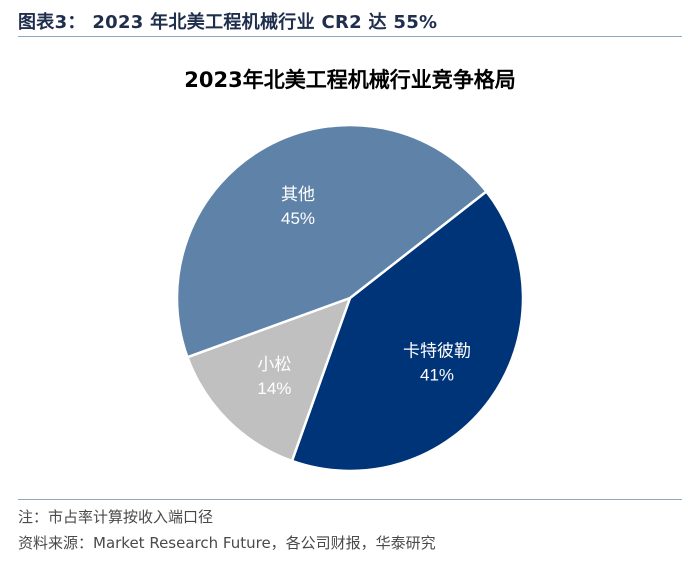 This screenshot has height=562, width=700. Describe the element at coordinates (227, 543) in the screenshot. I see `source-note: 资料来源：Market Research Future，各公司财报，华泰研究` at that location.